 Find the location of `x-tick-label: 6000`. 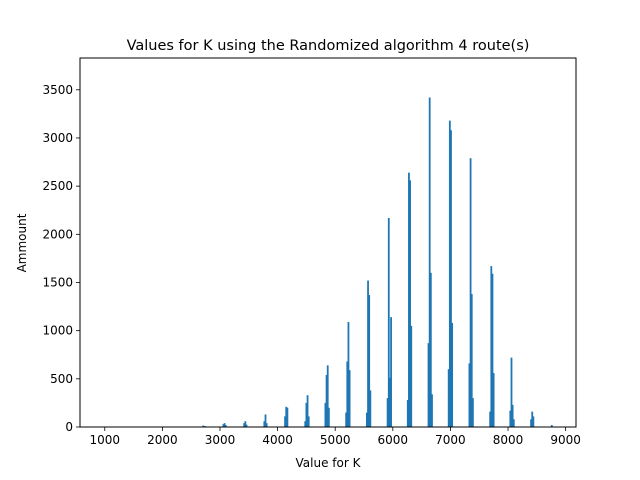

x-tick-label: 6000 is located at coordinates (393, 440).